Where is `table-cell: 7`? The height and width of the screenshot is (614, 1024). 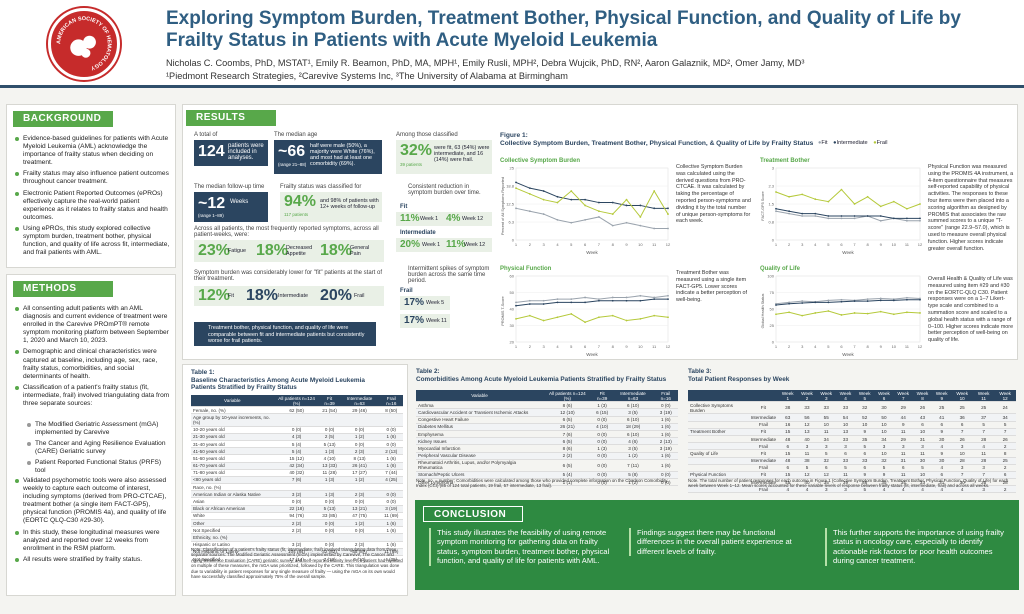
table-cell: 7 is located at coordinates (962, 475).